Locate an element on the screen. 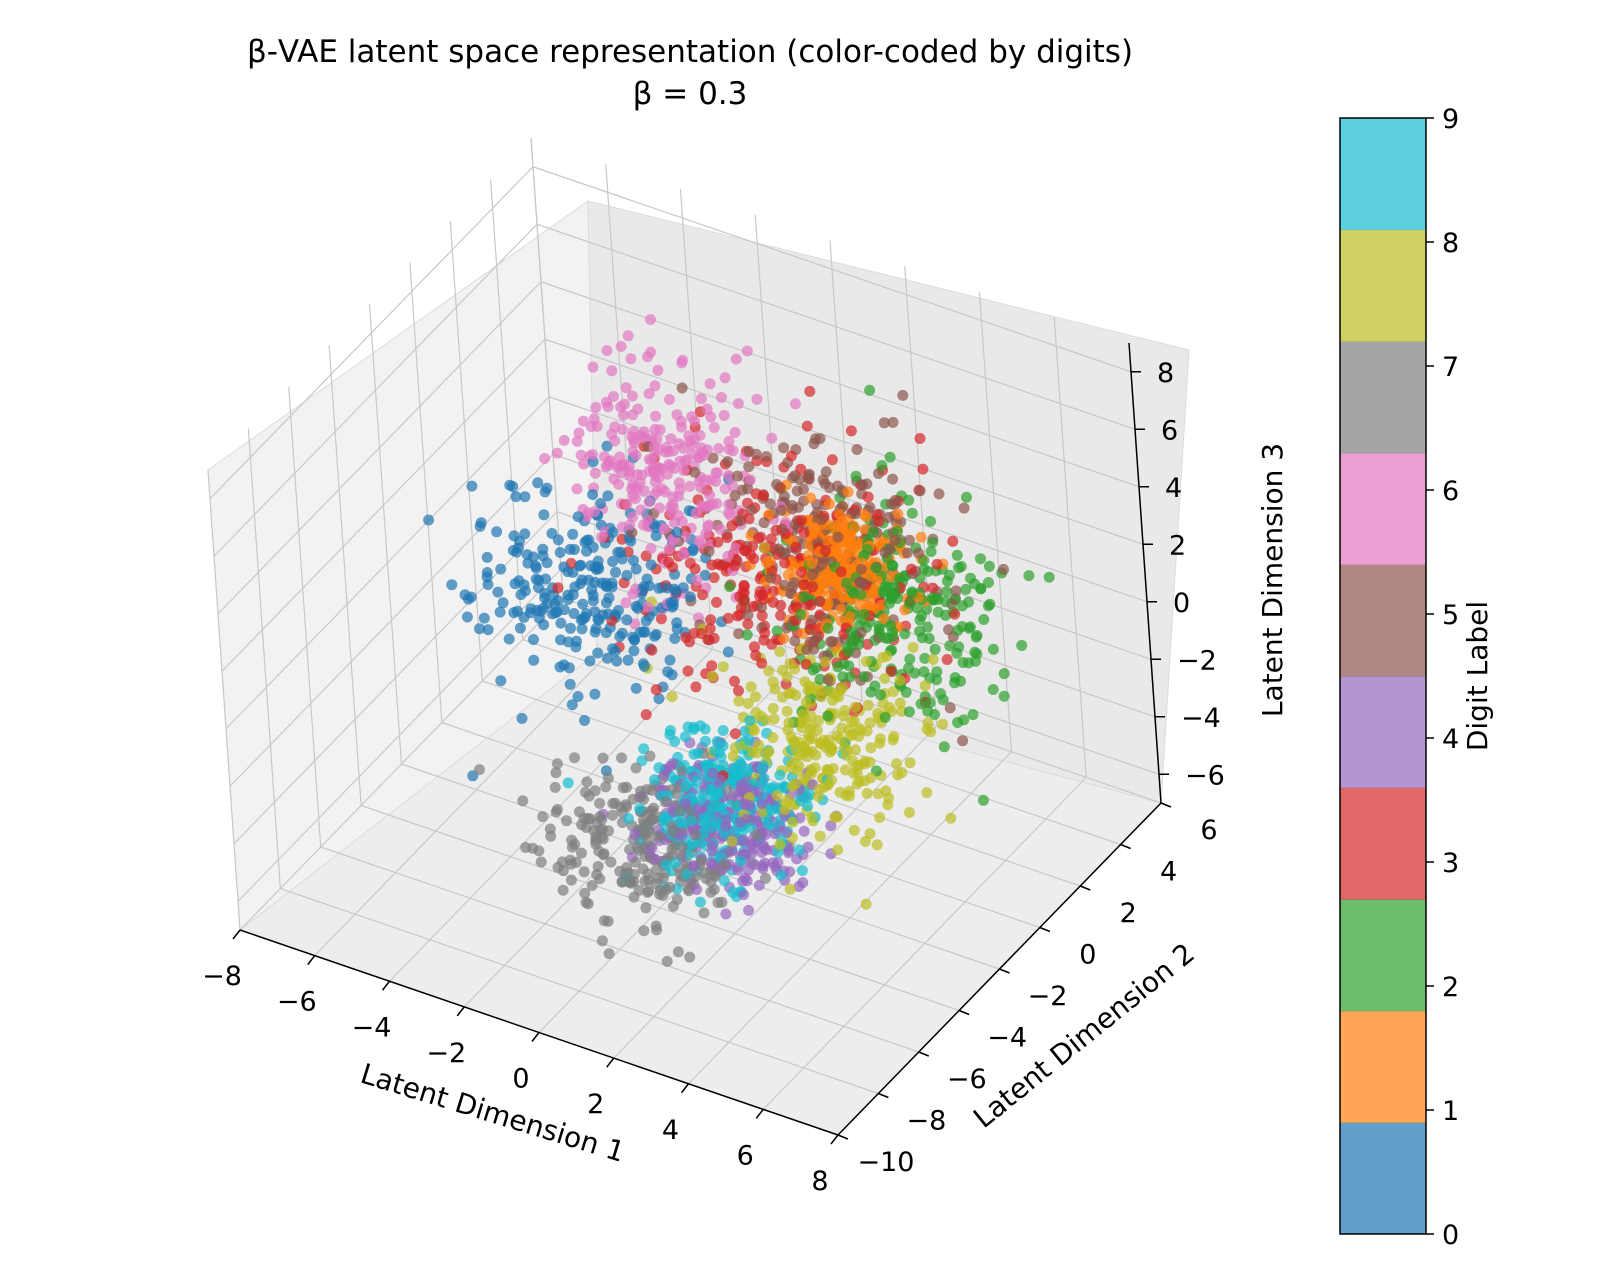 This screenshot has width=1600, height=1280. gridline-back-z is located at coordinates (832, 269).